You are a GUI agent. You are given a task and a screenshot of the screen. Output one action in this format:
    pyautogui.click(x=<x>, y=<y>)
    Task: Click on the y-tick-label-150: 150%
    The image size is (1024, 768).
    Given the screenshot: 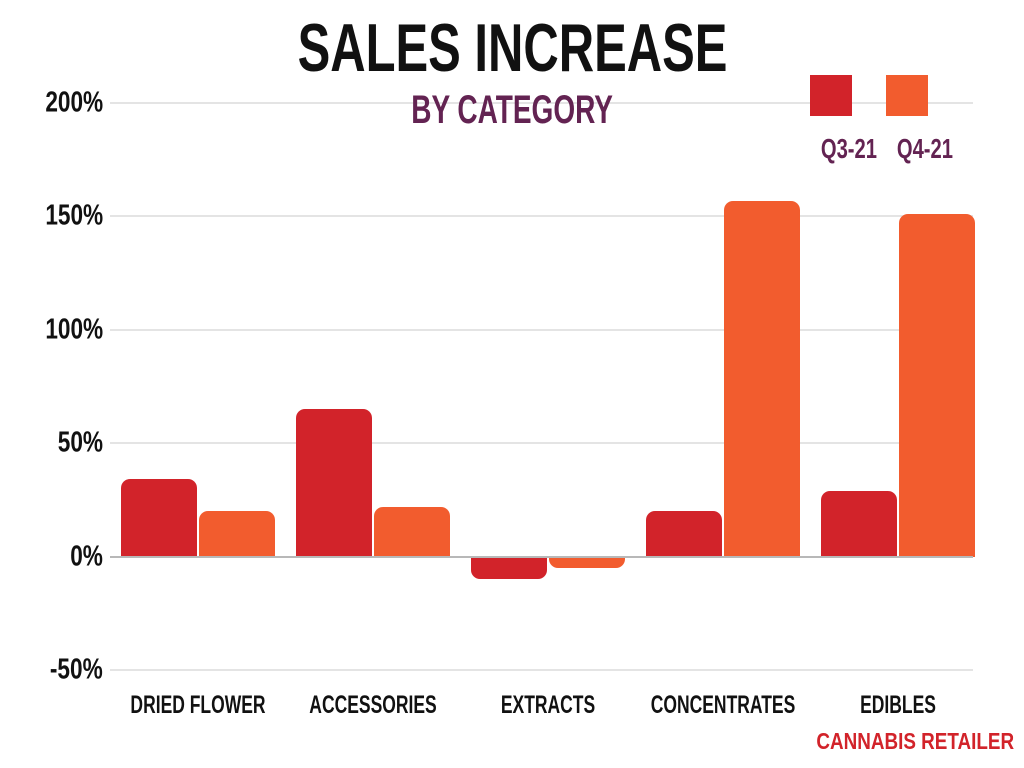 What is the action you would take?
    pyautogui.click(x=74, y=215)
    